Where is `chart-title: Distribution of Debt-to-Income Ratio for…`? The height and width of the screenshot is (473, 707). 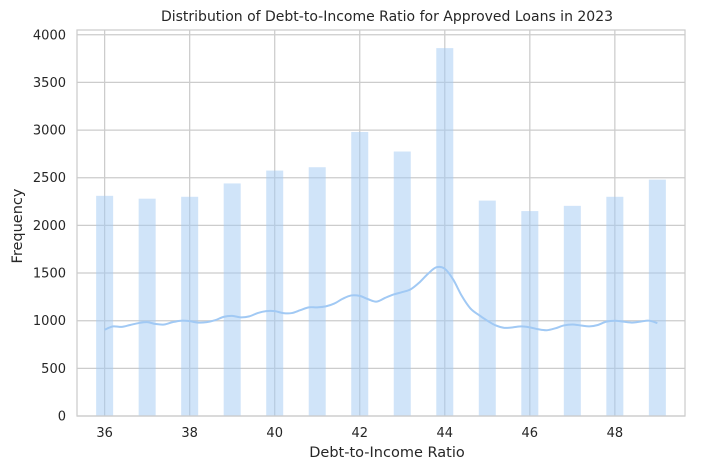
chart-title: Distribution of Debt-to-Income Ratio for… is located at coordinates (387, 17).